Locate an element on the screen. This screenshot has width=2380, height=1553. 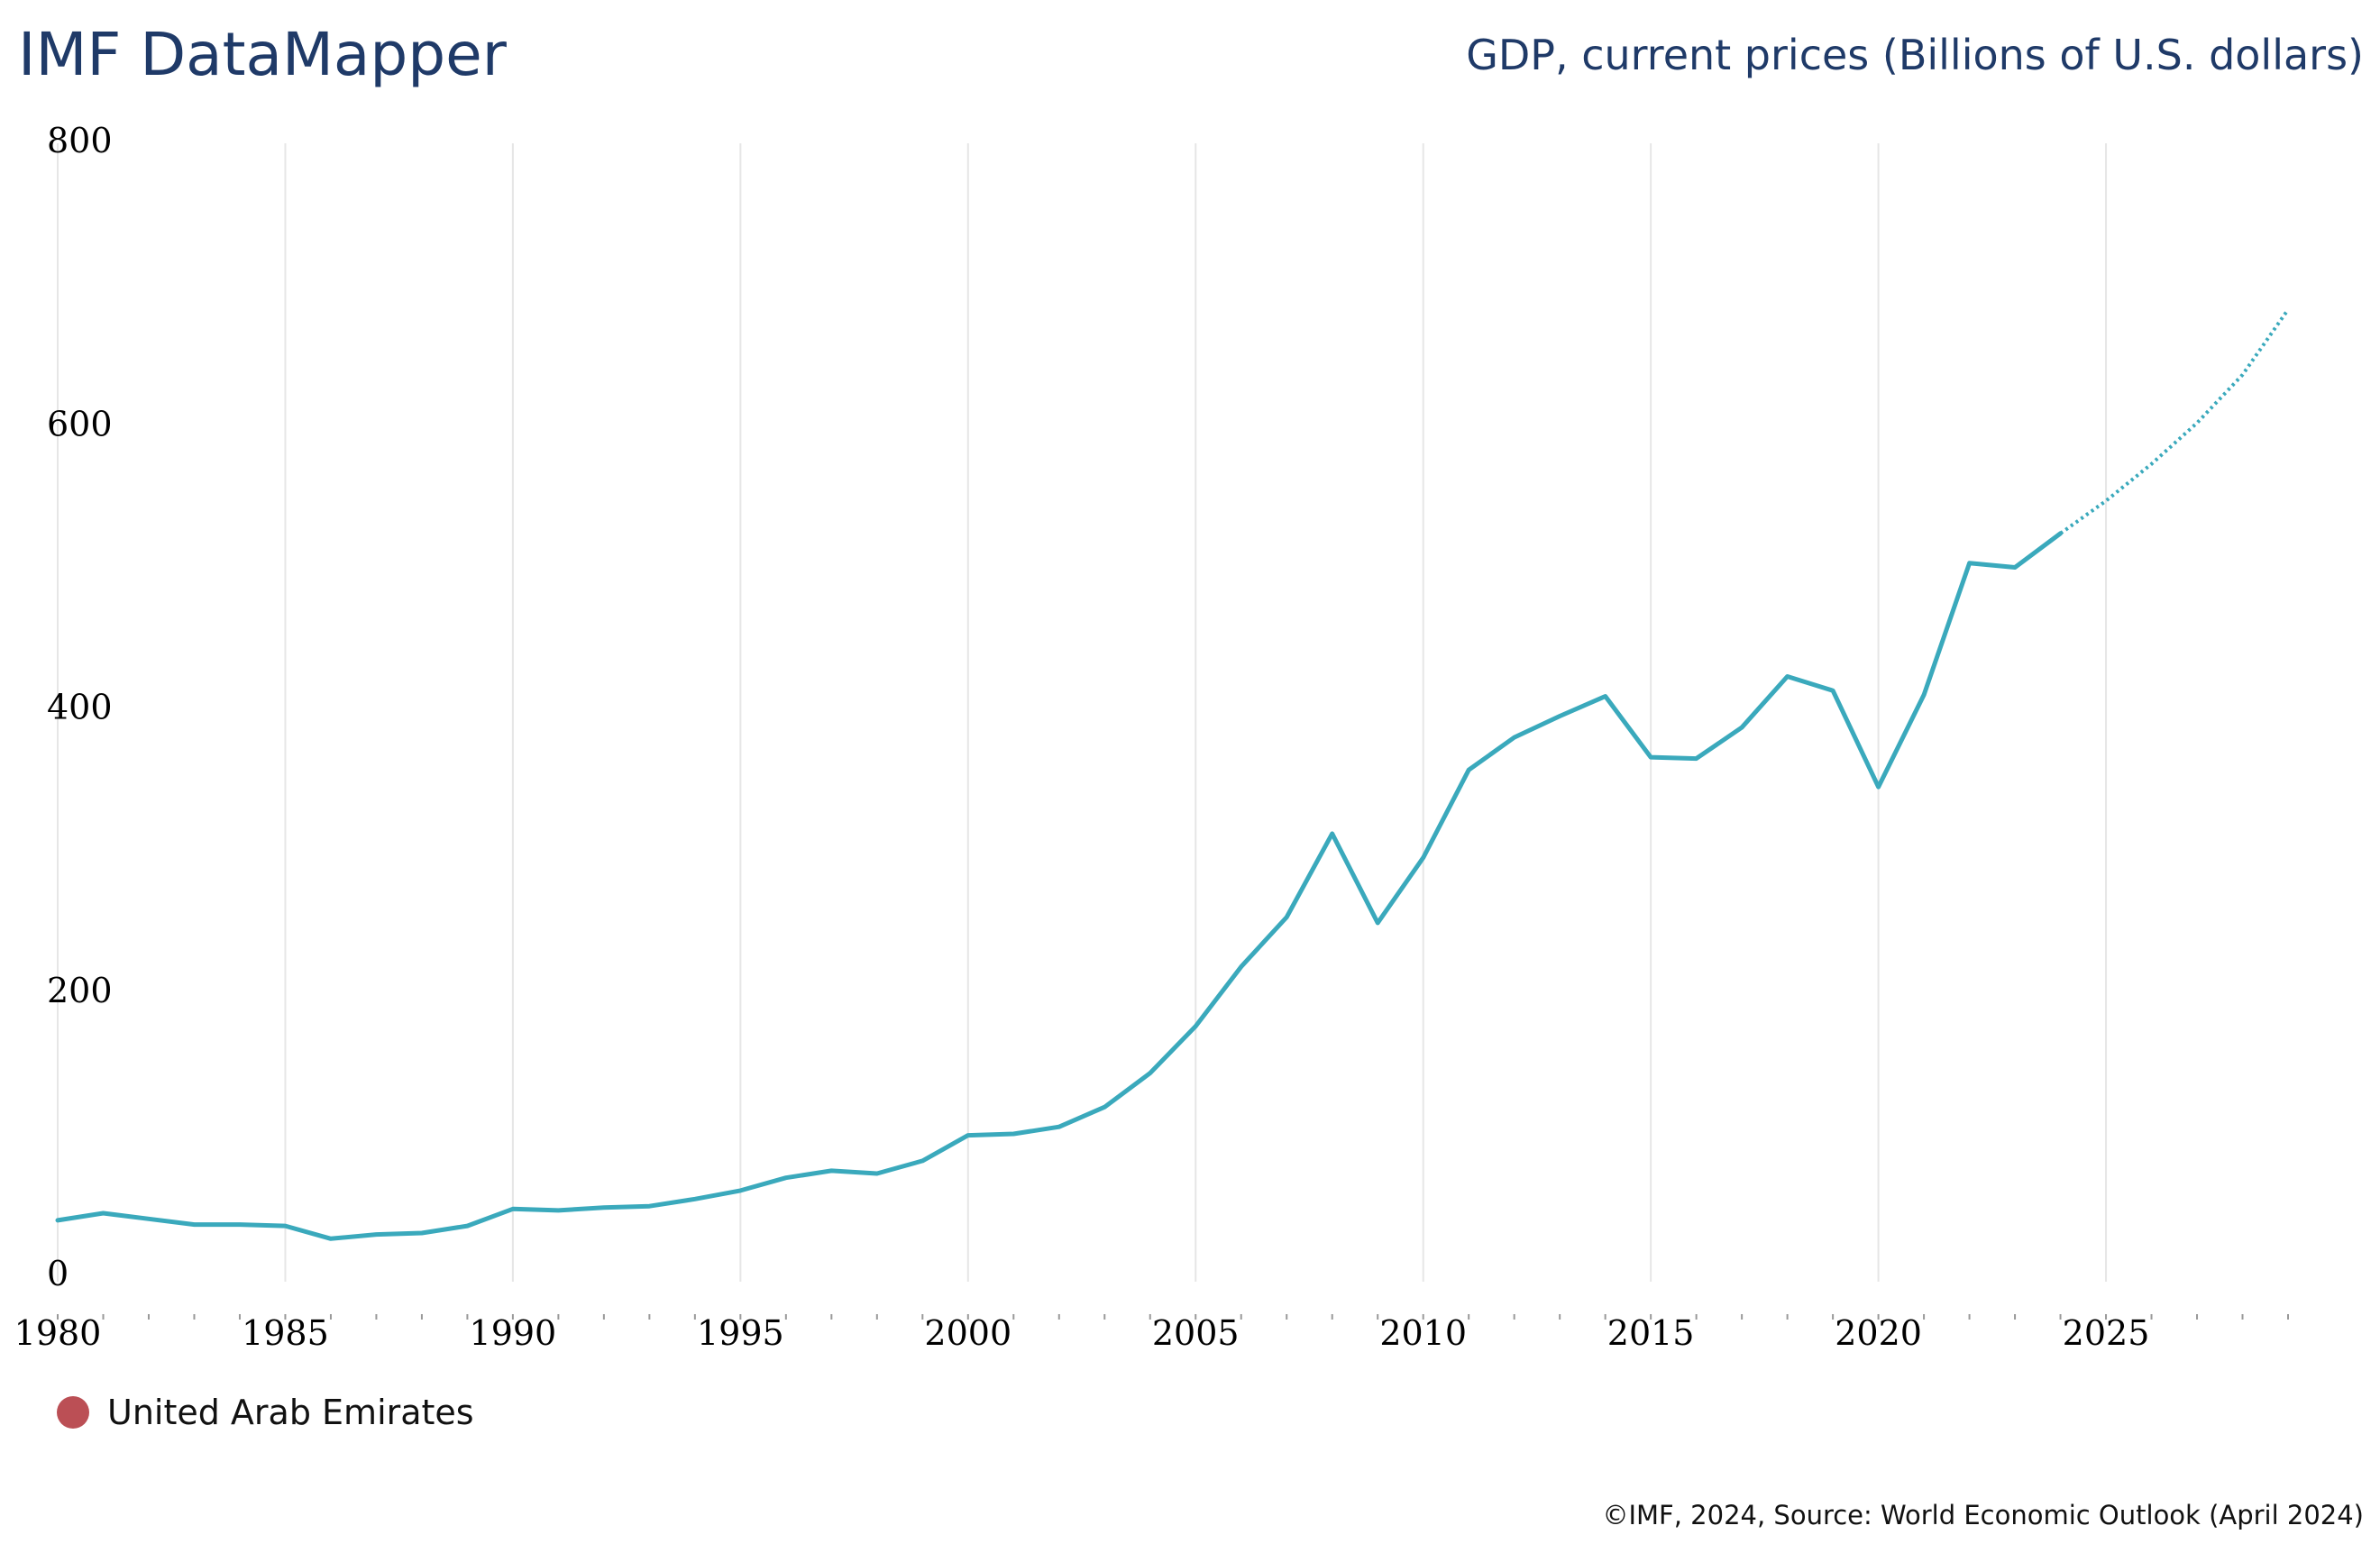
y-tick-label: 0 is located at coordinates (58, 1273).